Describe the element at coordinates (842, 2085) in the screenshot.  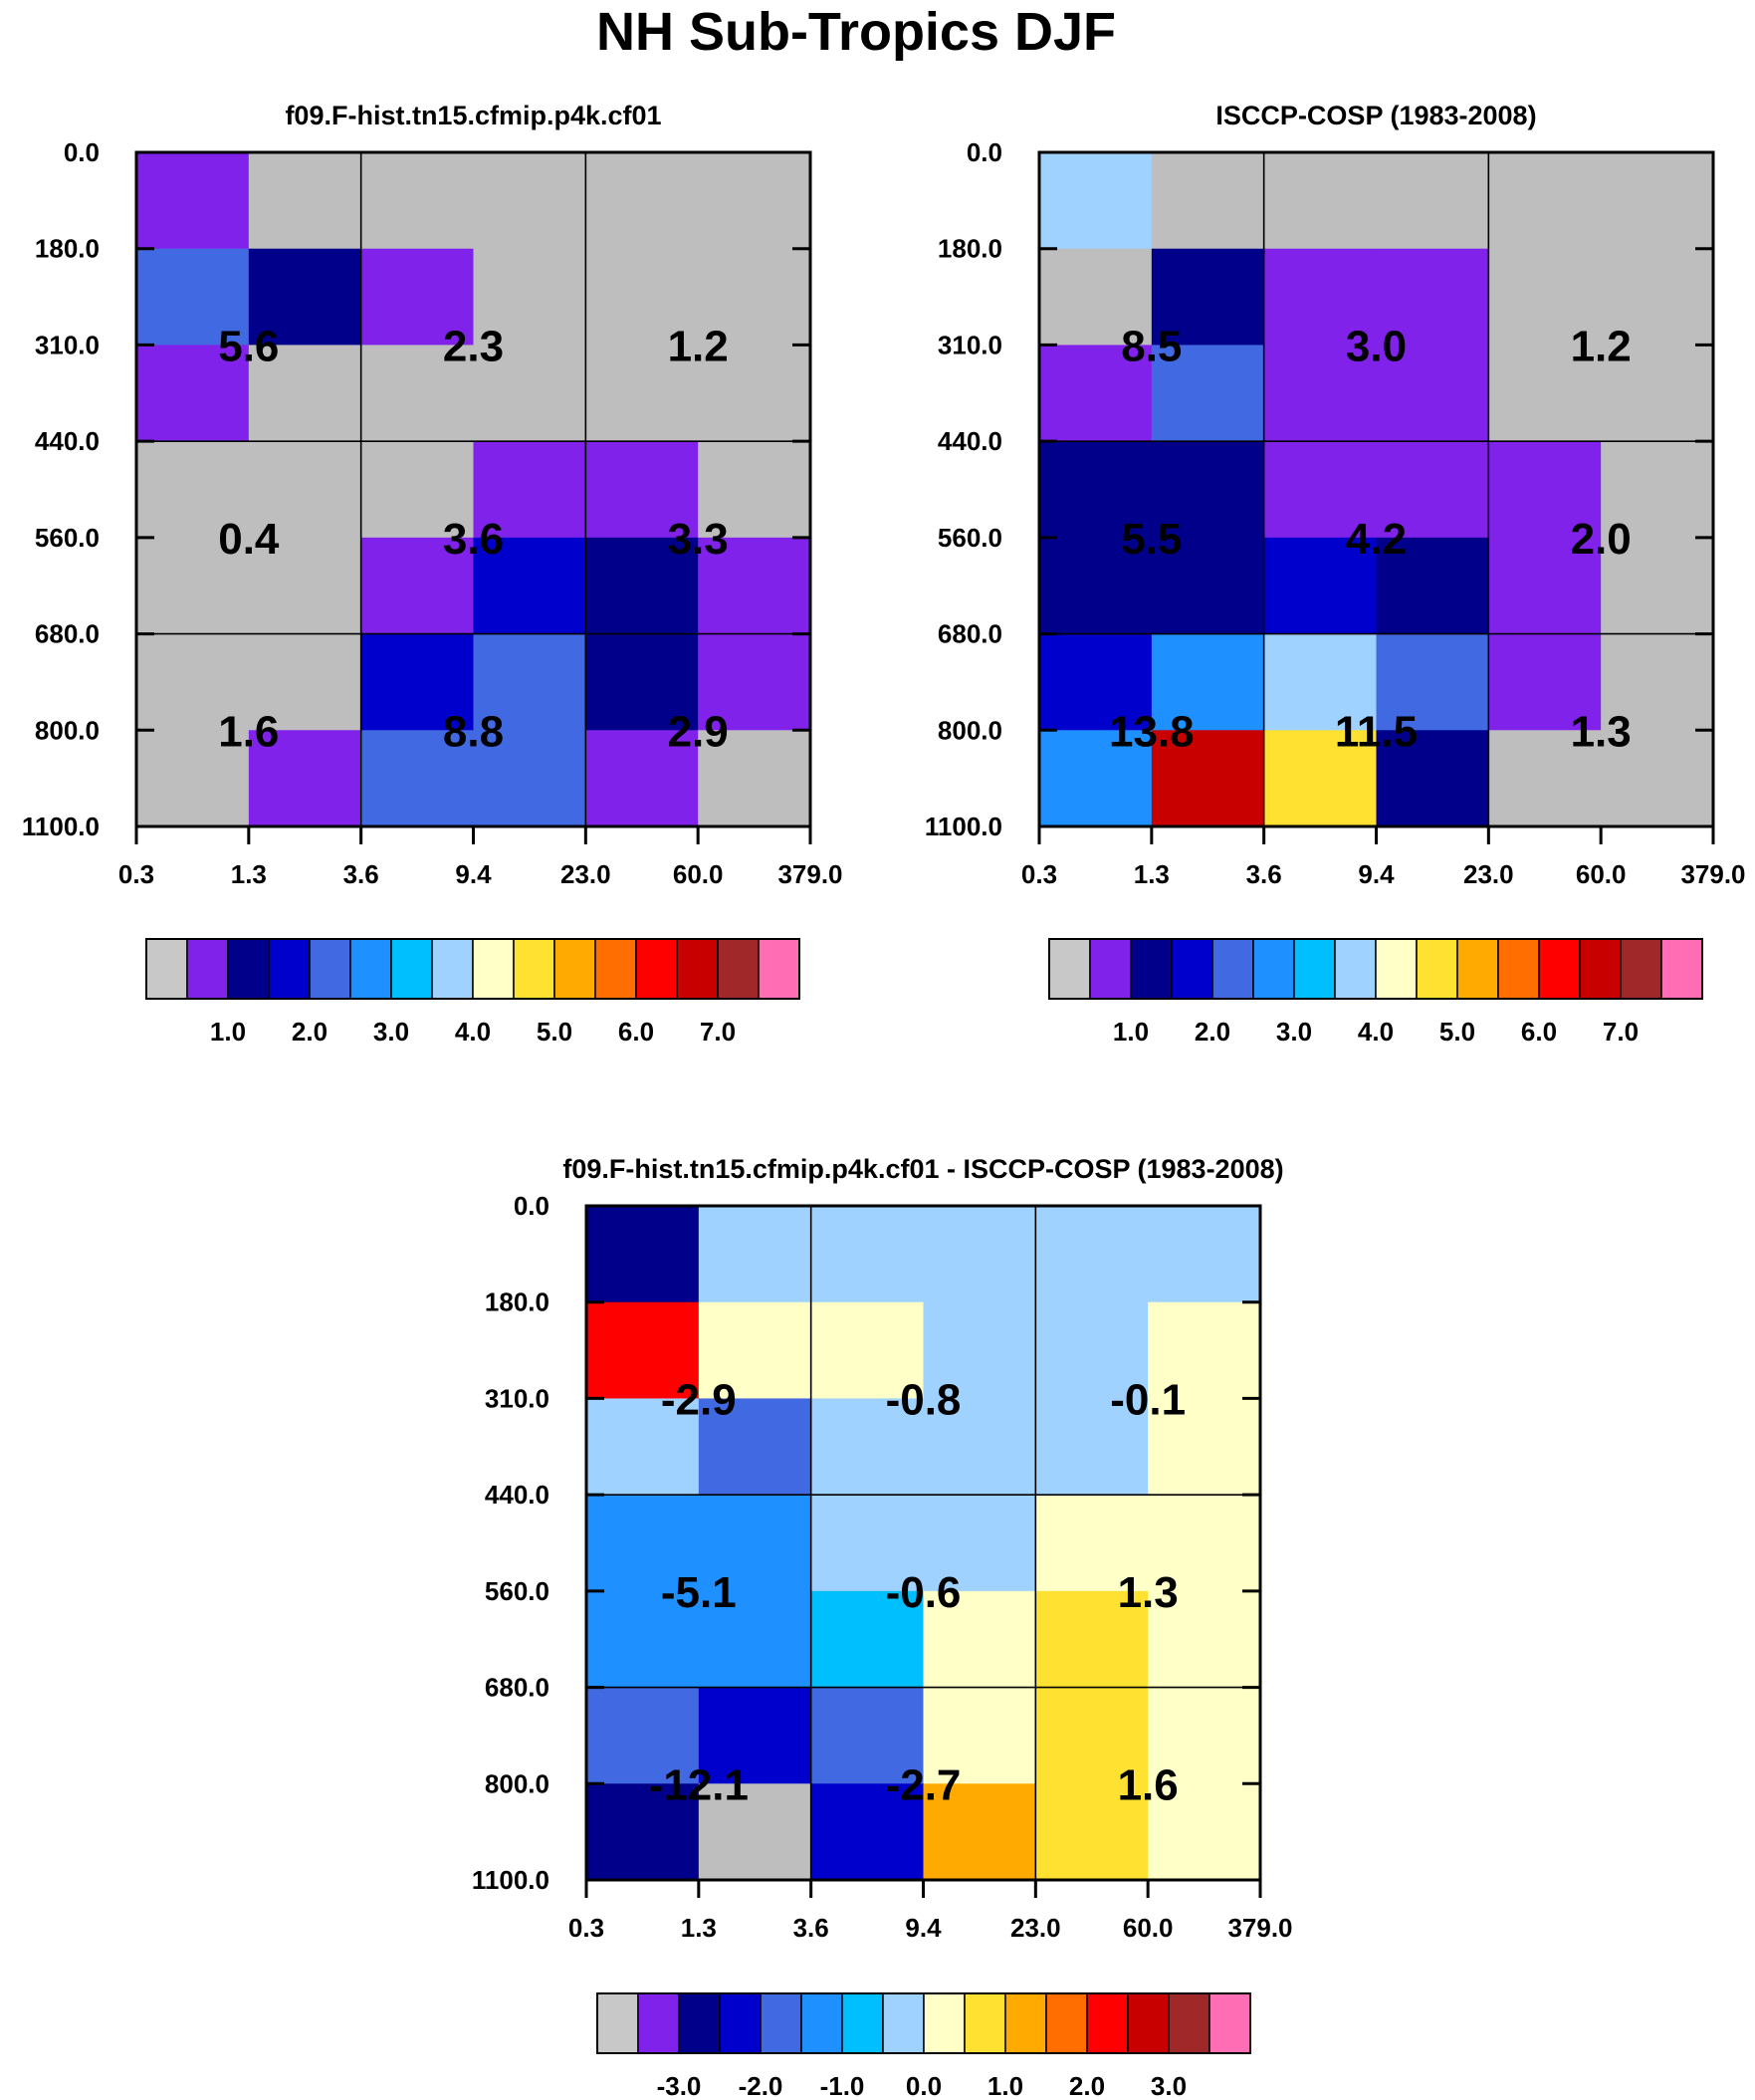
I see `colorbar-tick-label: -1.0` at that location.